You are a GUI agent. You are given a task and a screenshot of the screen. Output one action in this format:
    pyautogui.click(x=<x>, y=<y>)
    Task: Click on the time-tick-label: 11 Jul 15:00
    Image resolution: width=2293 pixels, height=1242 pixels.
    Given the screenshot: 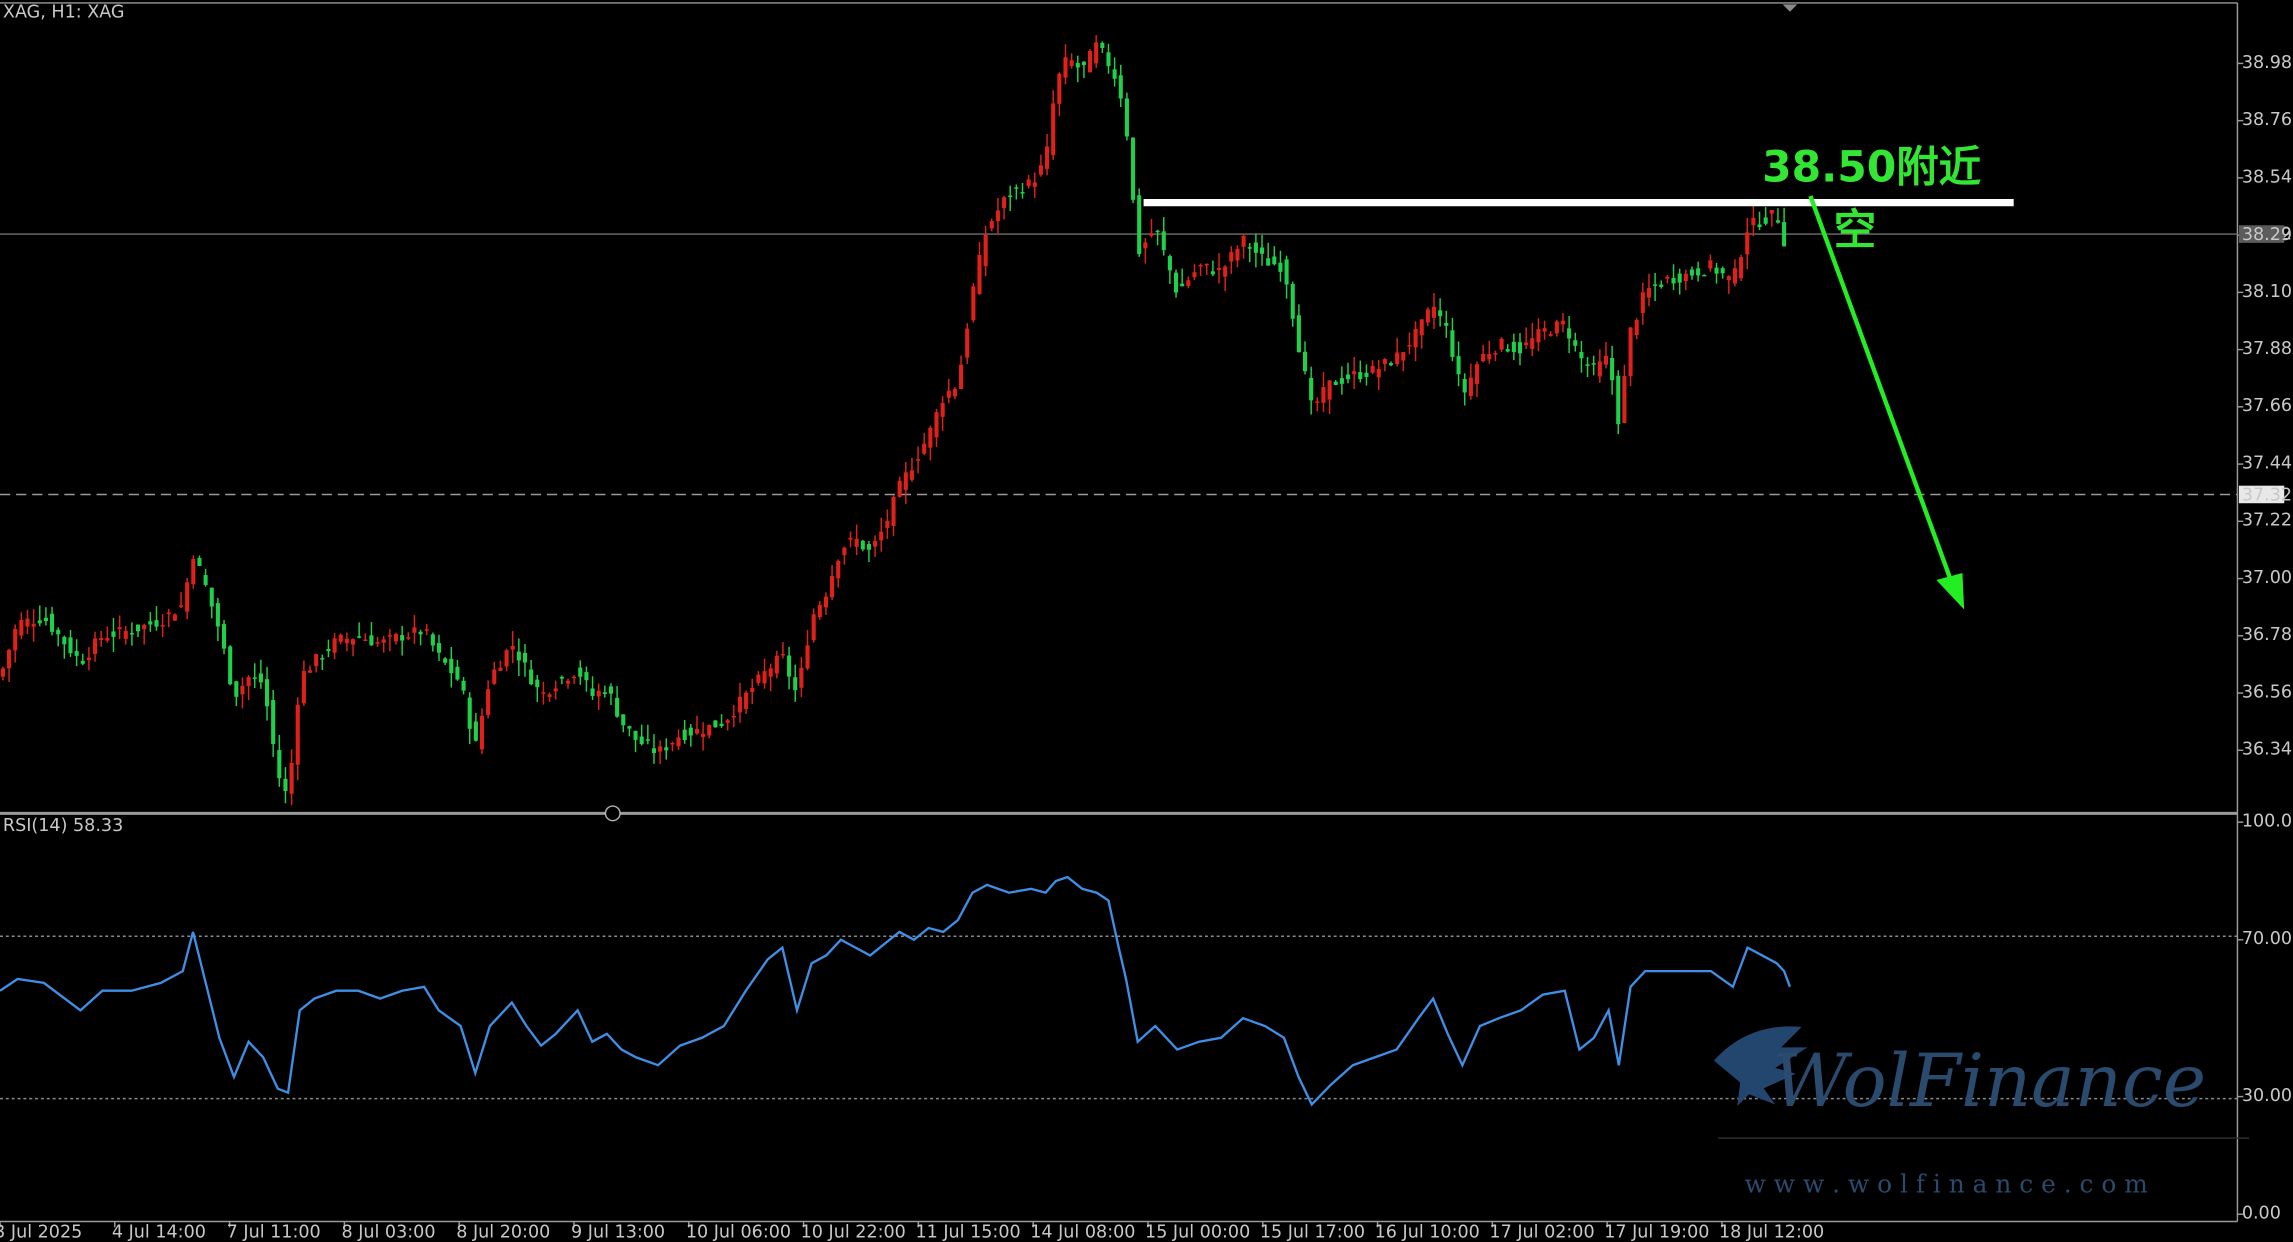 What is the action you would take?
    pyautogui.click(x=967, y=1232)
    